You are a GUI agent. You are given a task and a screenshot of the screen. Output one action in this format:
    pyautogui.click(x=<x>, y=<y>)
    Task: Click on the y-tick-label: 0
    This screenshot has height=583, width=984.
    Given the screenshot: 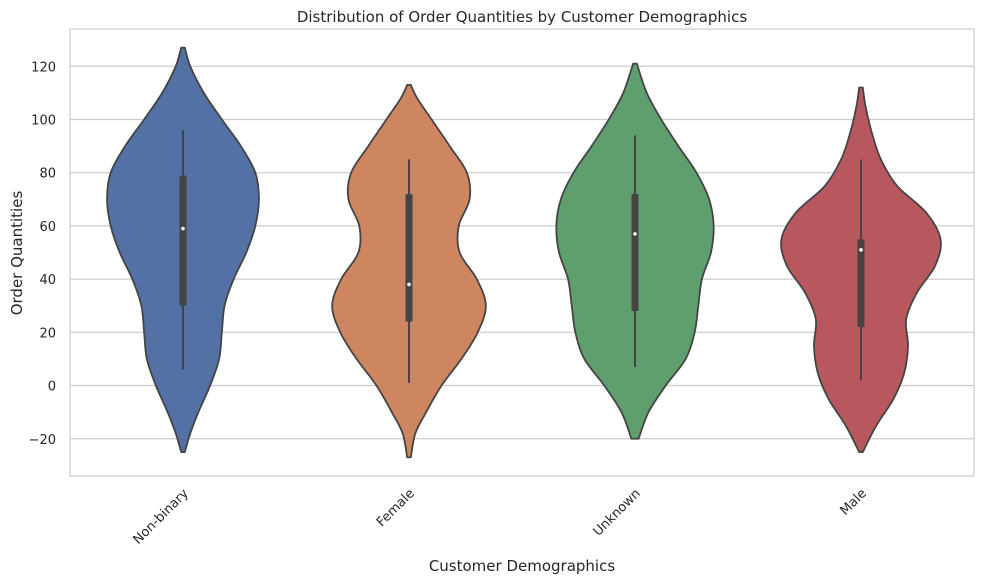 What is the action you would take?
    pyautogui.click(x=52, y=387)
    